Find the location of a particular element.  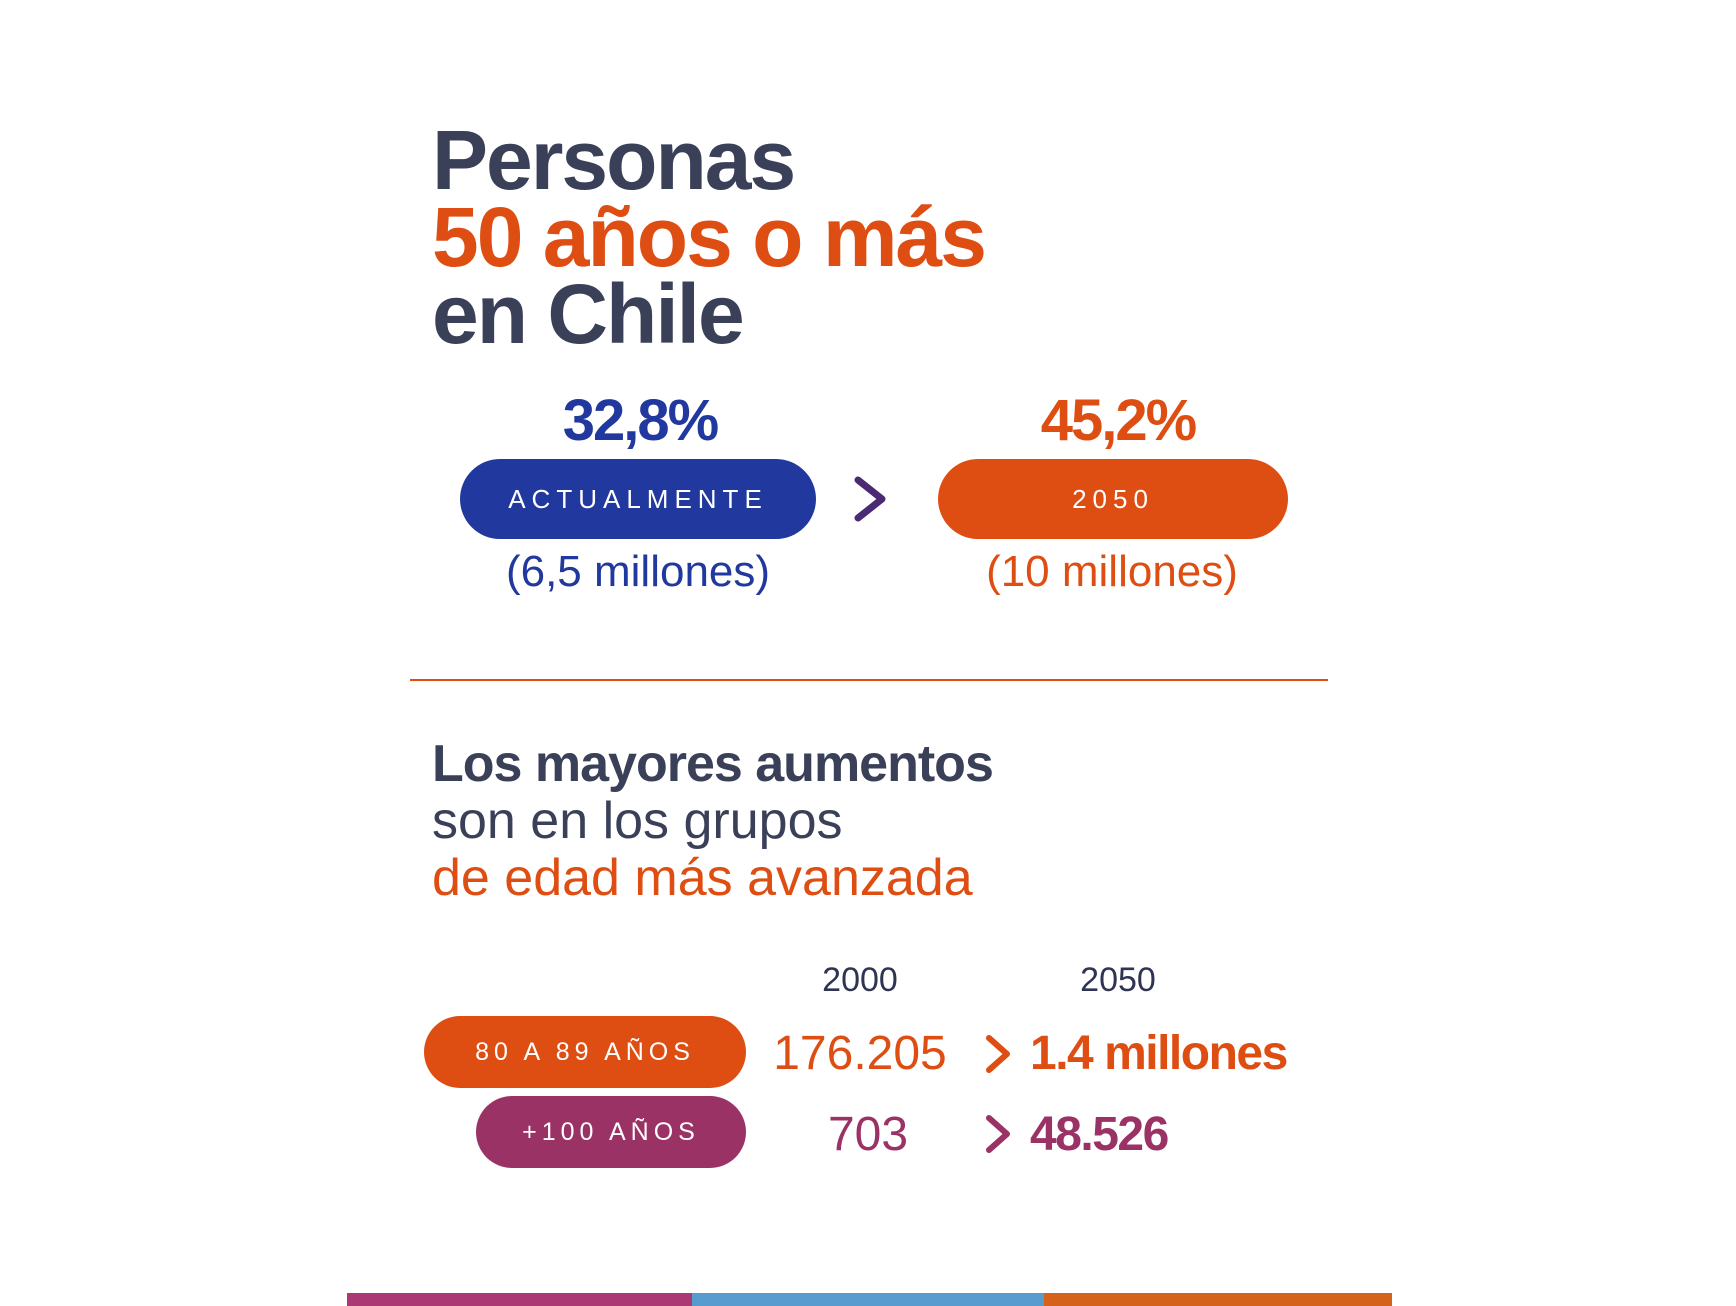

future-label-pill: 2050 is located at coordinates (1113, 499).